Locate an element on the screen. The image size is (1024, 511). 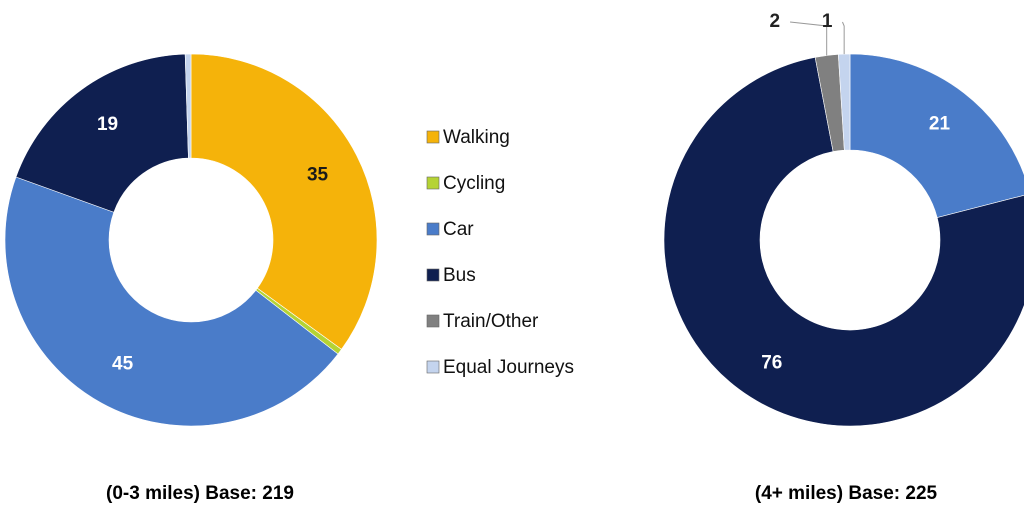
data-label: 2 is located at coordinates (774, 21).